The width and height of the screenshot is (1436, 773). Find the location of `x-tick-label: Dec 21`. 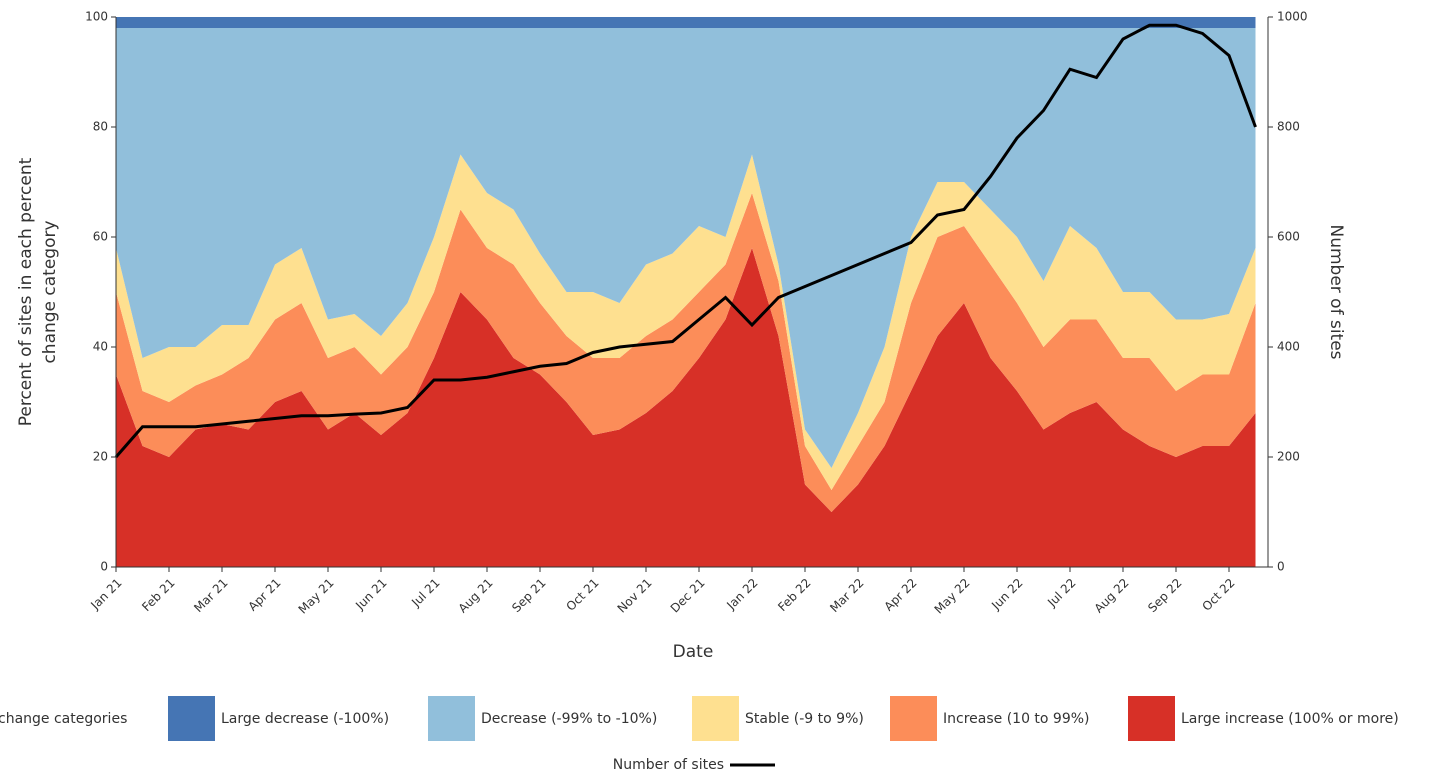

x-tick-label: Dec 21 is located at coordinates (688, 596).